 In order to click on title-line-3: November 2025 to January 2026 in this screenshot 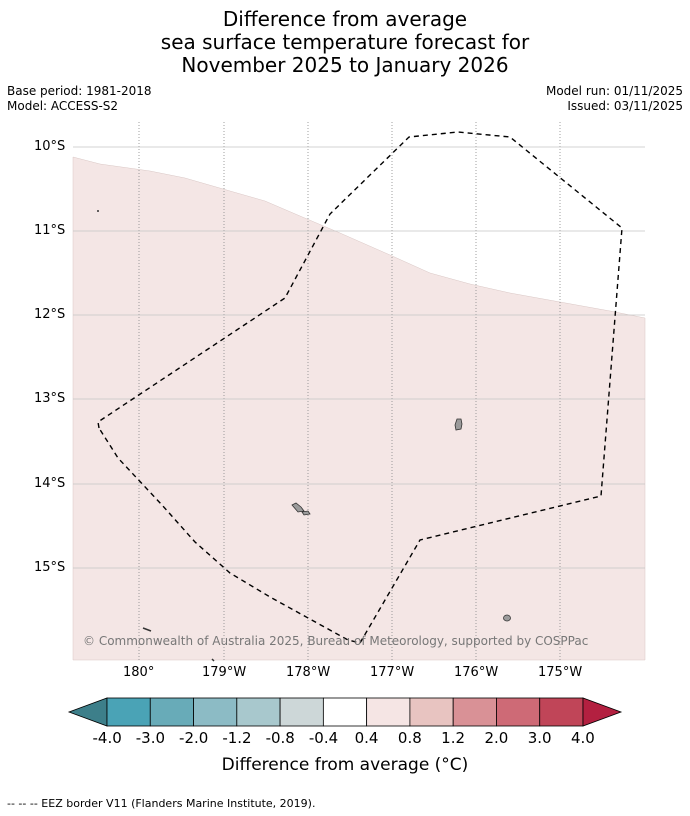, I will do `click(345, 65)`.